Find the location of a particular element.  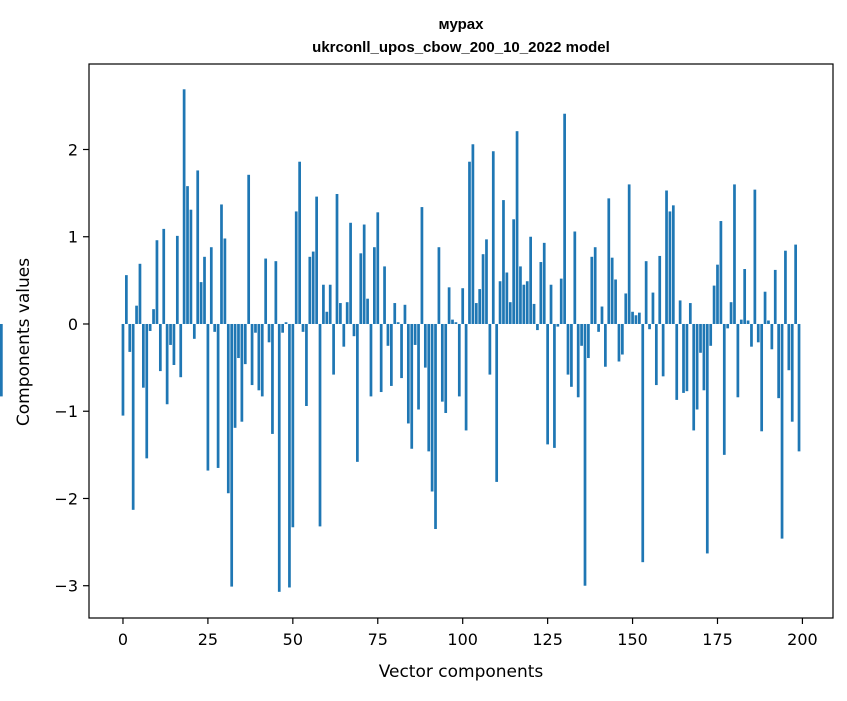

y-tick-label: −1 is located at coordinates (66, 411).